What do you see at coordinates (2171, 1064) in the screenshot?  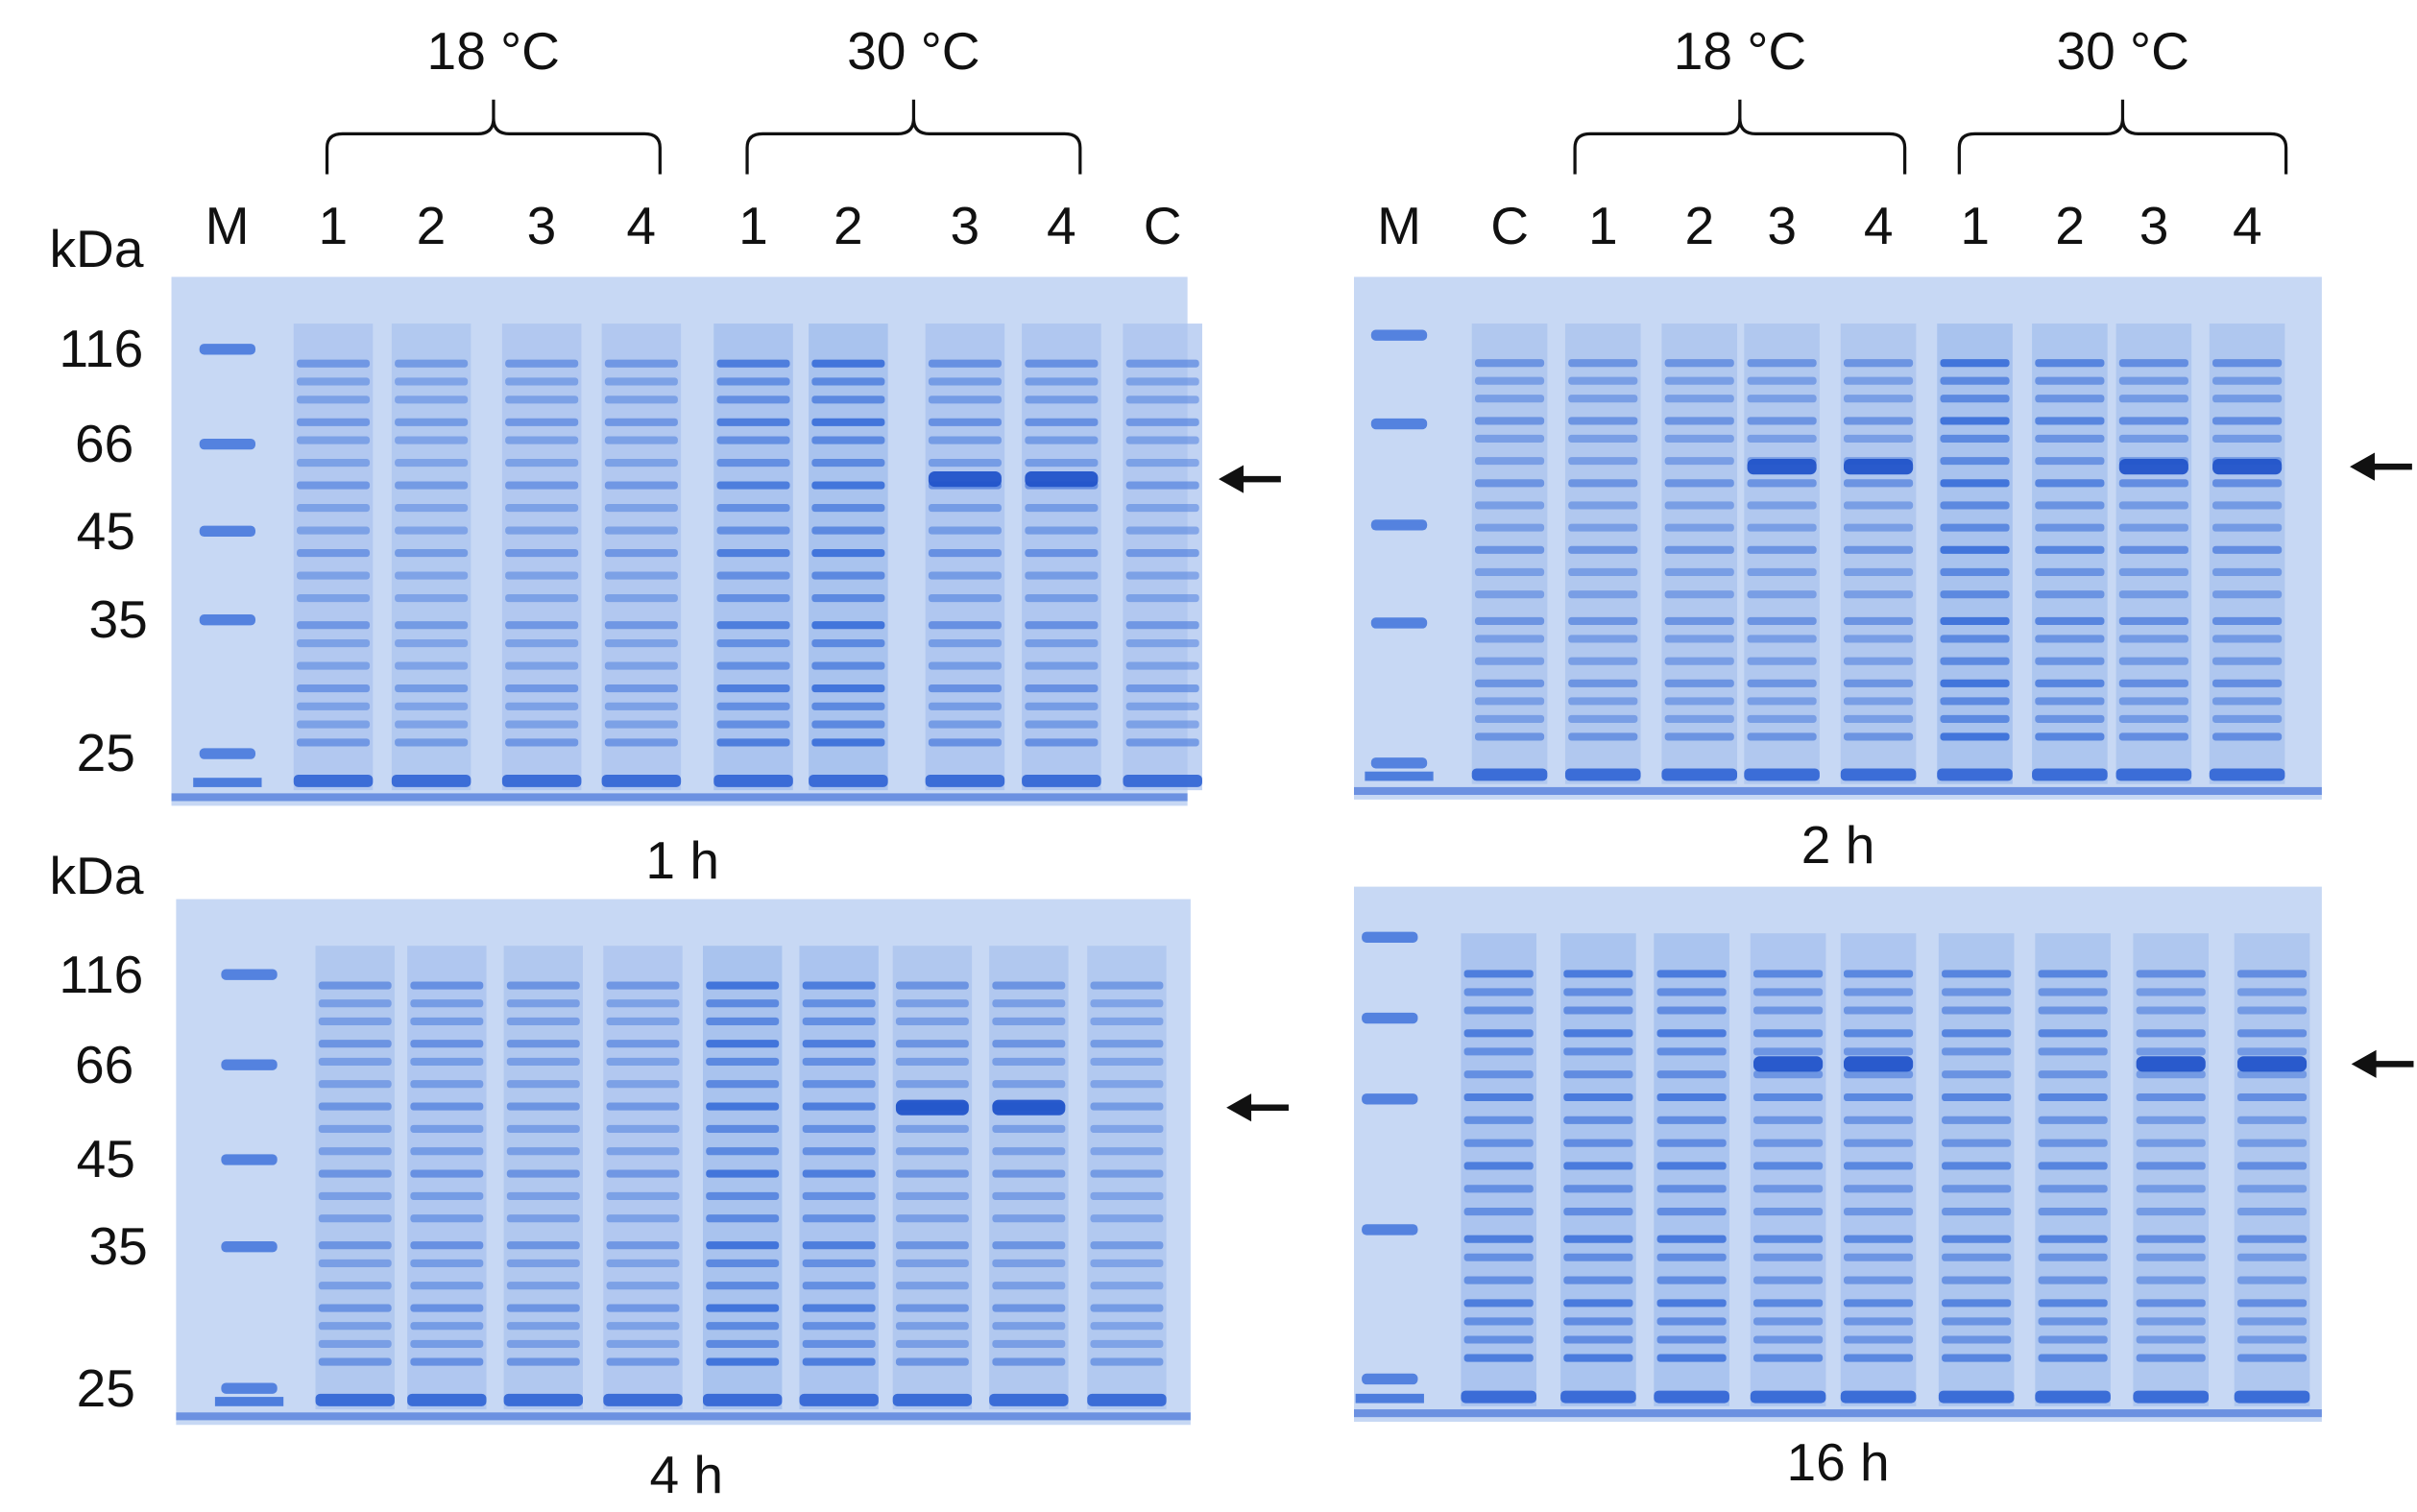 I see `target-band` at bounding box center [2171, 1064].